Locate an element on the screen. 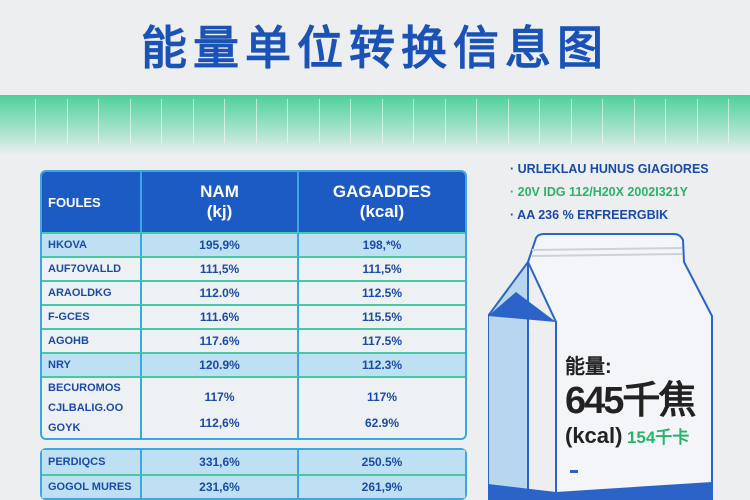 Image resolution: width=750 pixels, height=500 pixels. row-kcal: 112.5% is located at coordinates (382, 292).